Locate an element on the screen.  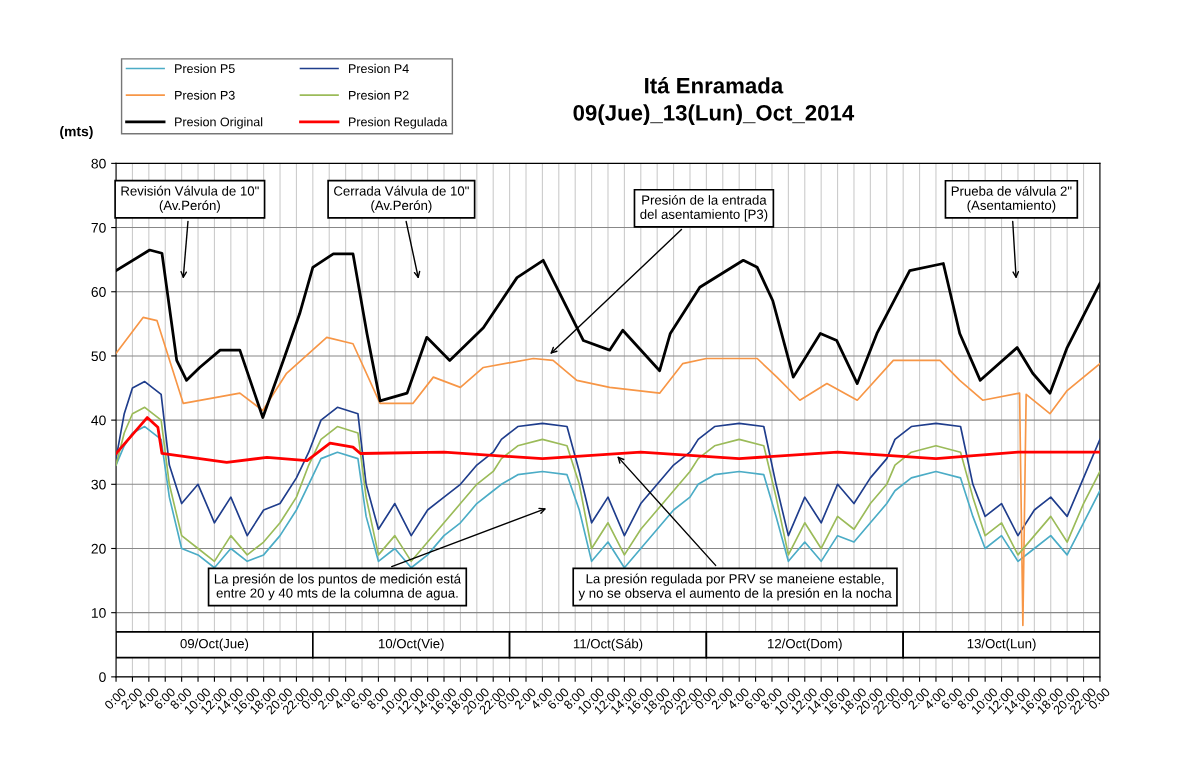
annotation: 13/Oct(Lun) is located at coordinates (1001, 644).